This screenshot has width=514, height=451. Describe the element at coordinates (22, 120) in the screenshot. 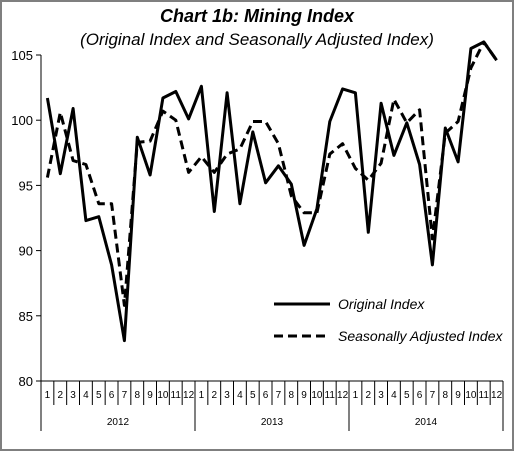

I see `y-tick-label: 100` at that location.